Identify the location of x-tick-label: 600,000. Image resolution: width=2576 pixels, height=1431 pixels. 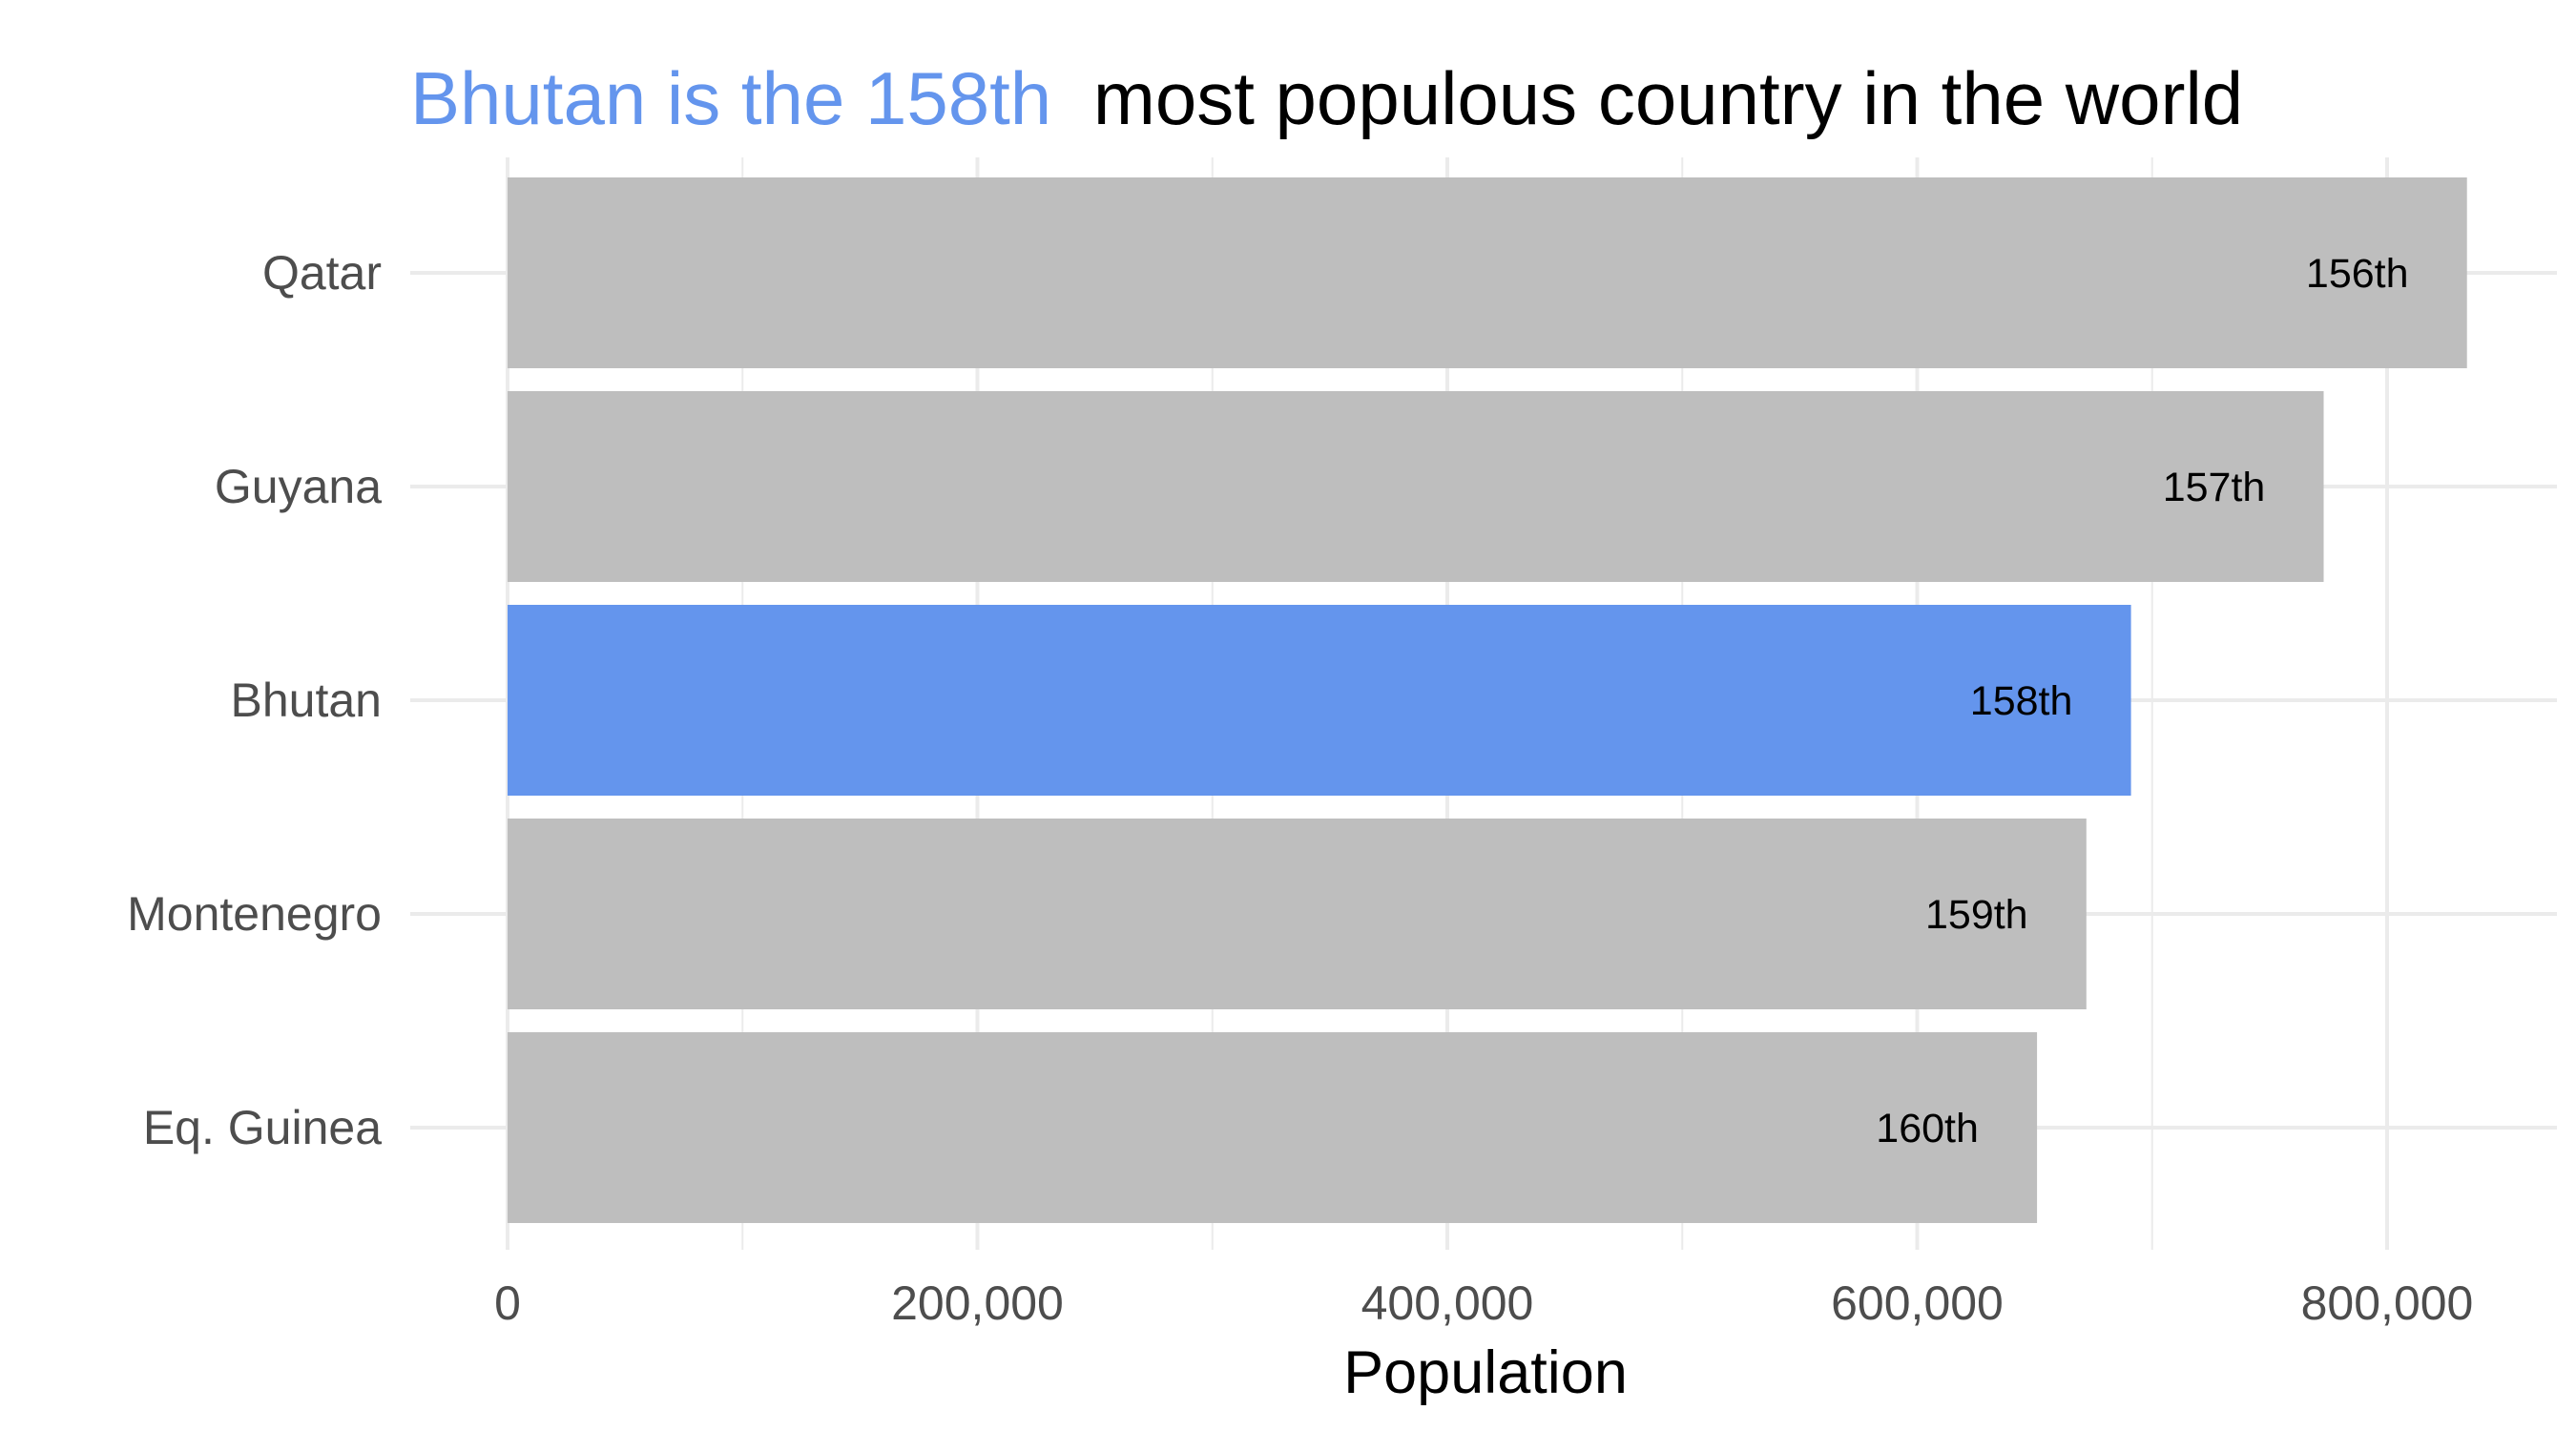
(1917, 1303).